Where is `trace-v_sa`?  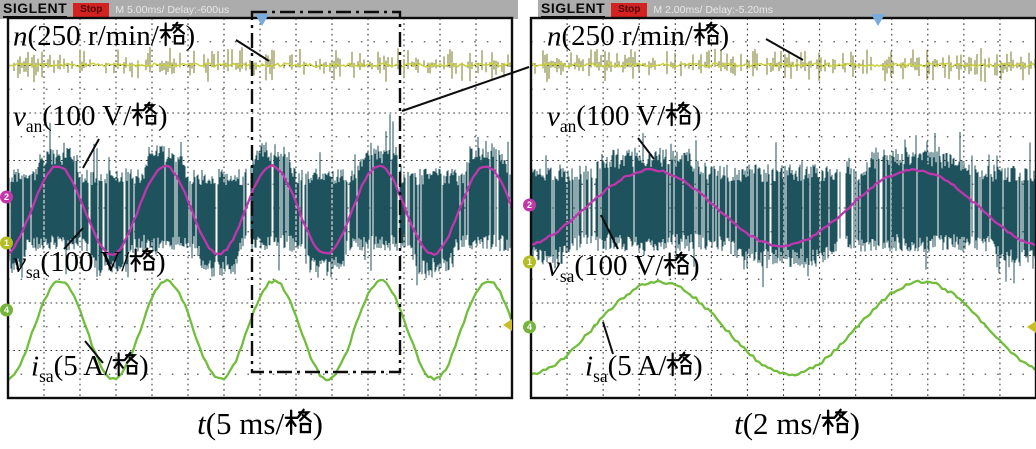
trace-v_sa is located at coordinates (783, 207).